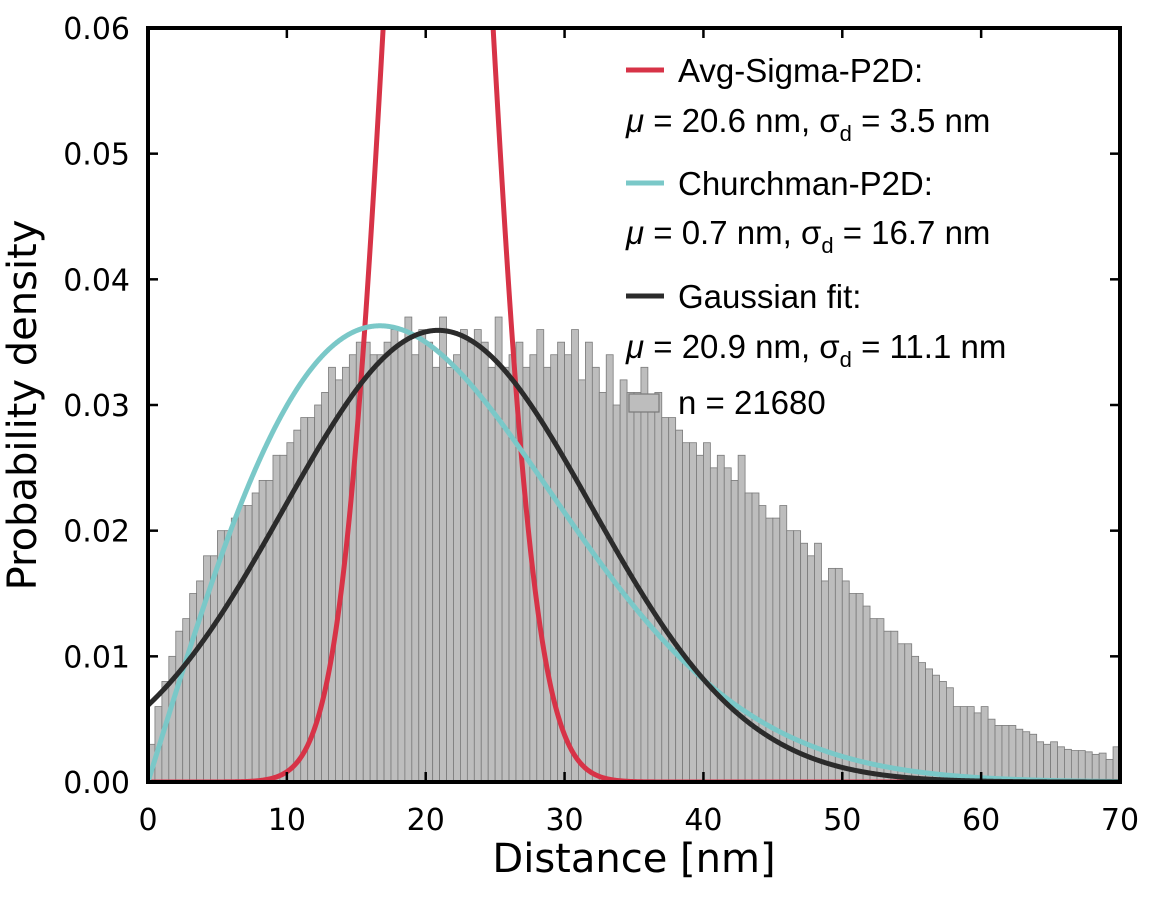  What do you see at coordinates (981, 820) in the screenshot?
I see `x-tick-label: 60` at bounding box center [981, 820].